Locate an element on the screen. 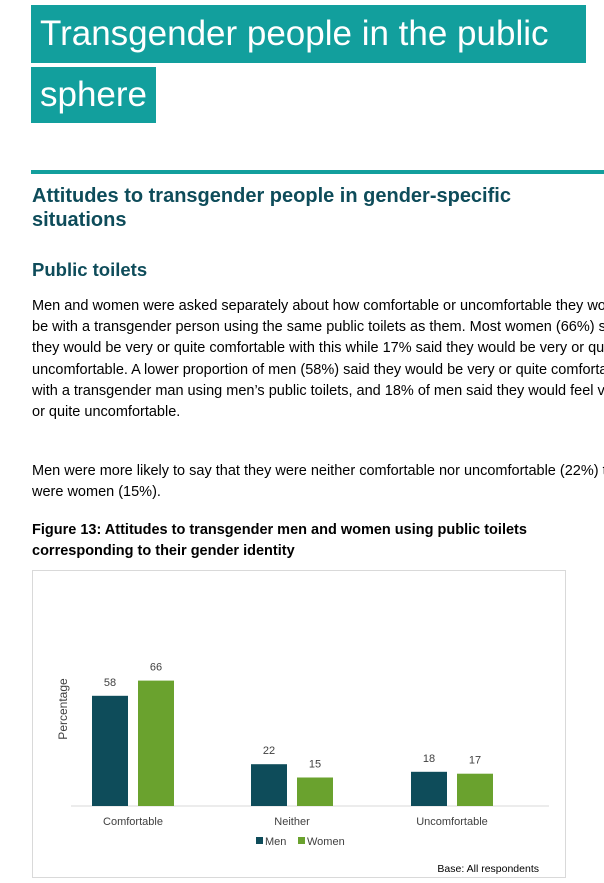  y-axis-label: Percentage is located at coordinates (63, 709).